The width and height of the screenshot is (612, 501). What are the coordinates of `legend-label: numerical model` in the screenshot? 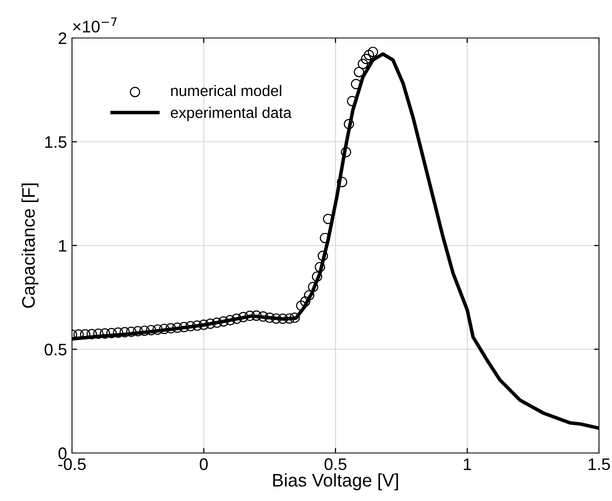 It's located at (226, 90).